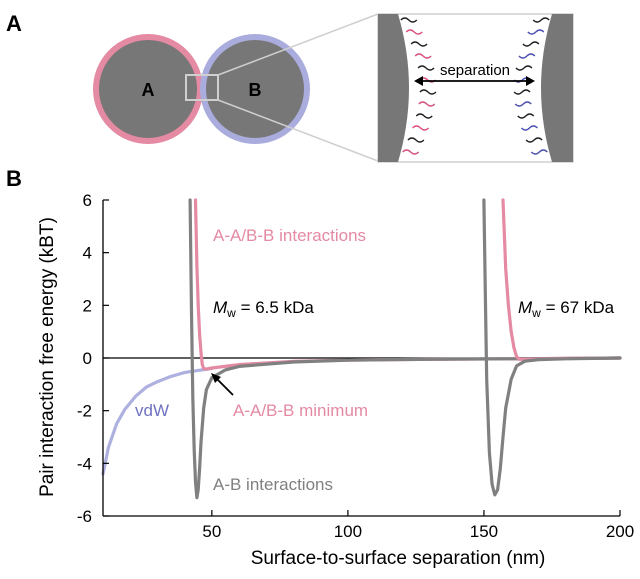 This screenshot has height=579, width=640. I want to click on annotation-vdw: vdW, so click(152, 410).